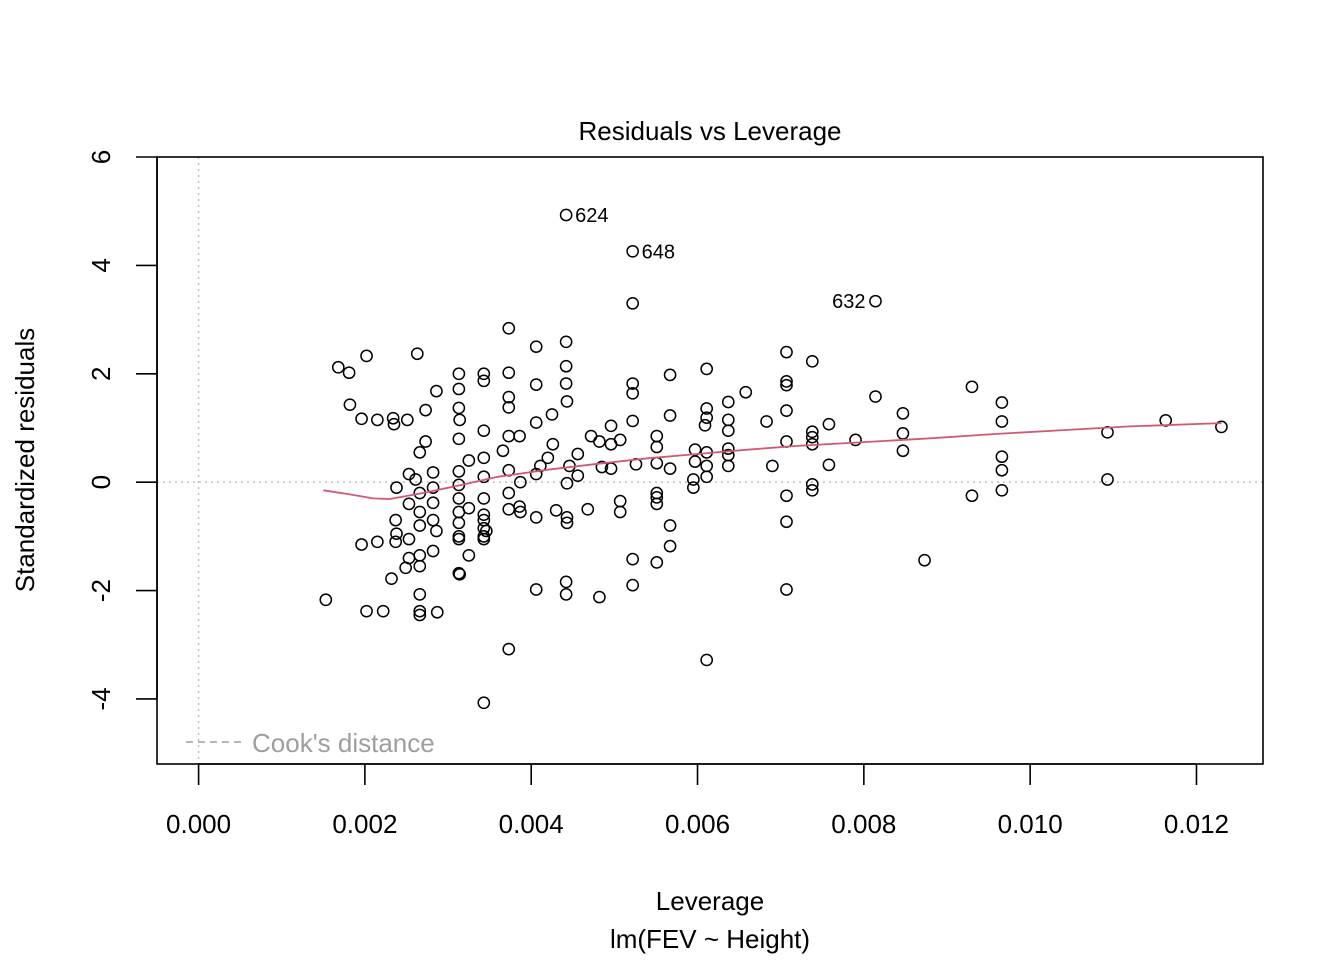 The height and width of the screenshot is (960, 1344). I want to click on y-tick-label: -2, so click(101, 590).